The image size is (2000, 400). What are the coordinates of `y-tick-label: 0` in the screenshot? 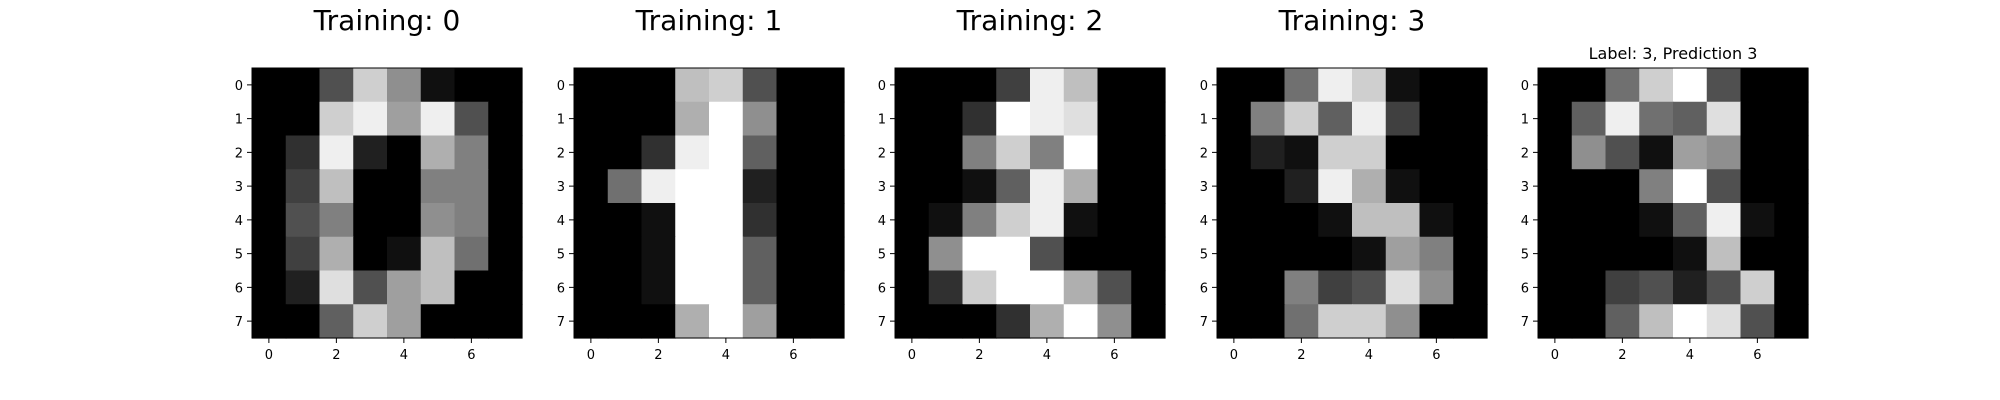 It's located at (1525, 86).